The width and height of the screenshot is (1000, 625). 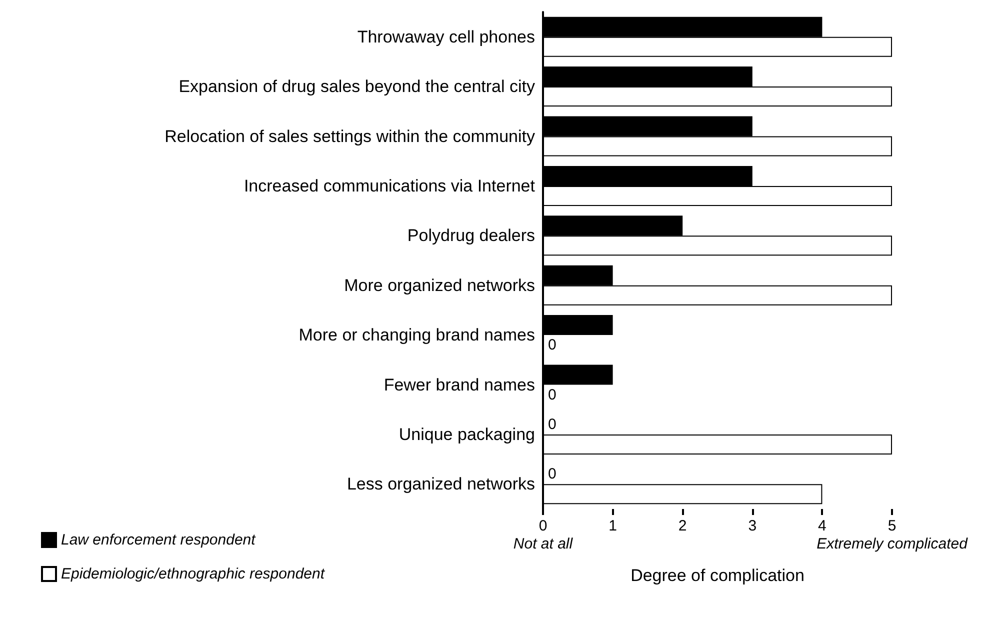 I want to click on x-tick-label: 1, so click(x=612, y=526).